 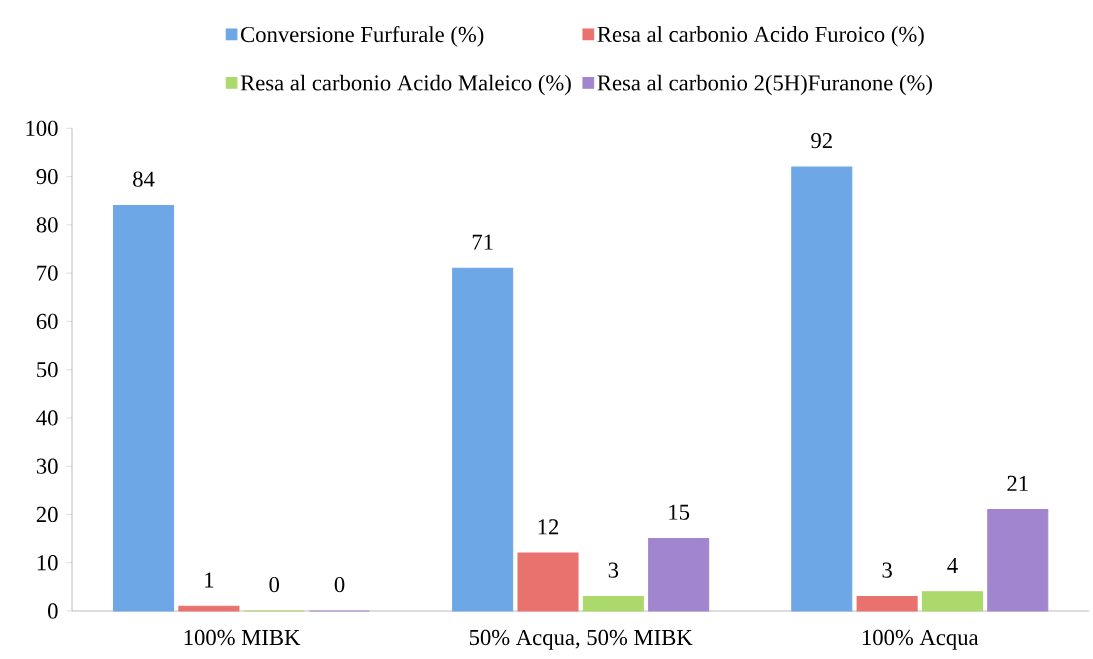 What do you see at coordinates (47, 418) in the screenshot?
I see `y-tick-label: 40` at bounding box center [47, 418].